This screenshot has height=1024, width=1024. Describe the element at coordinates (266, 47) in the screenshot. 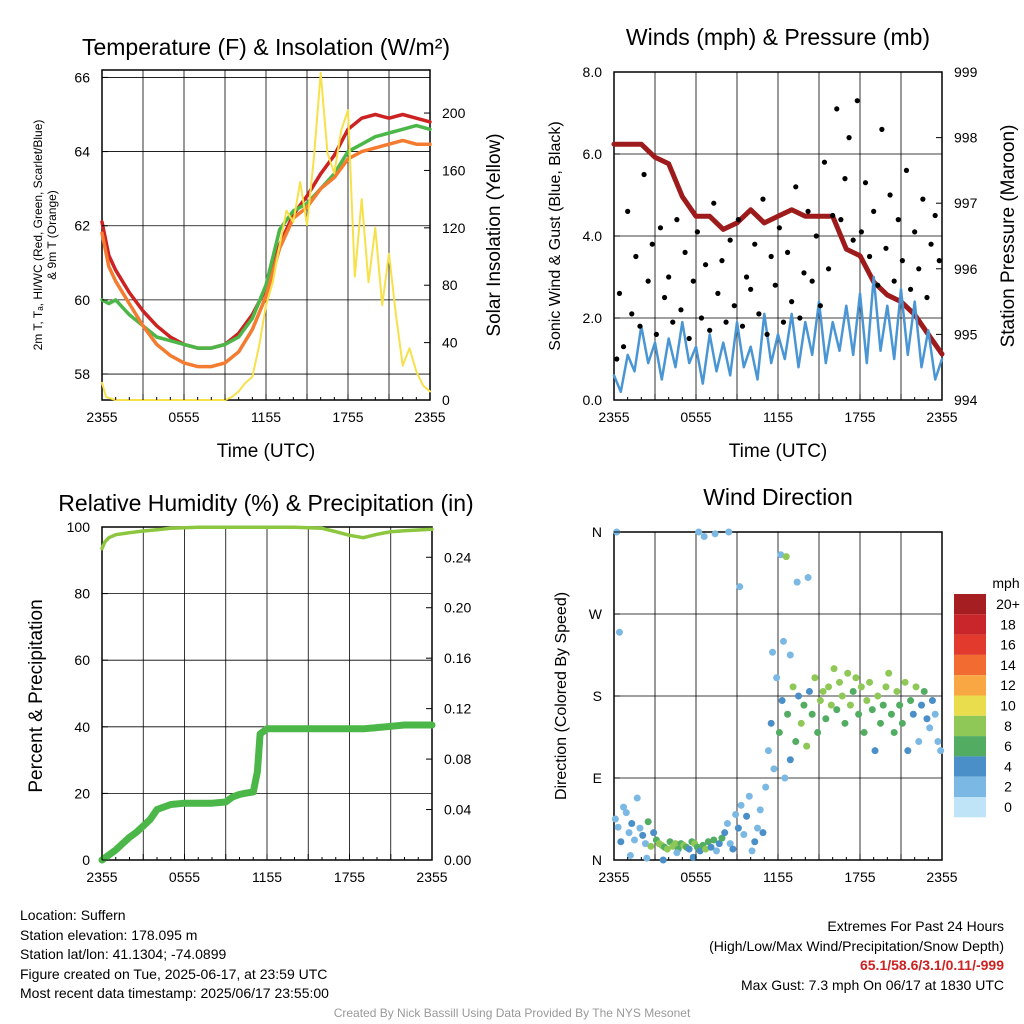

I see `temp-title: Temperature (F) & Insolation (W/m²)` at that location.